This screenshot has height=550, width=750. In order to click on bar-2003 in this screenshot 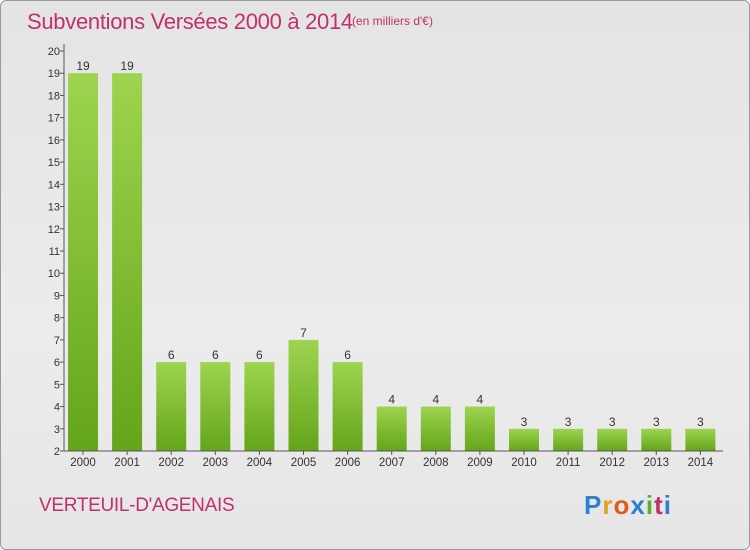, I will do `click(215, 406)`.